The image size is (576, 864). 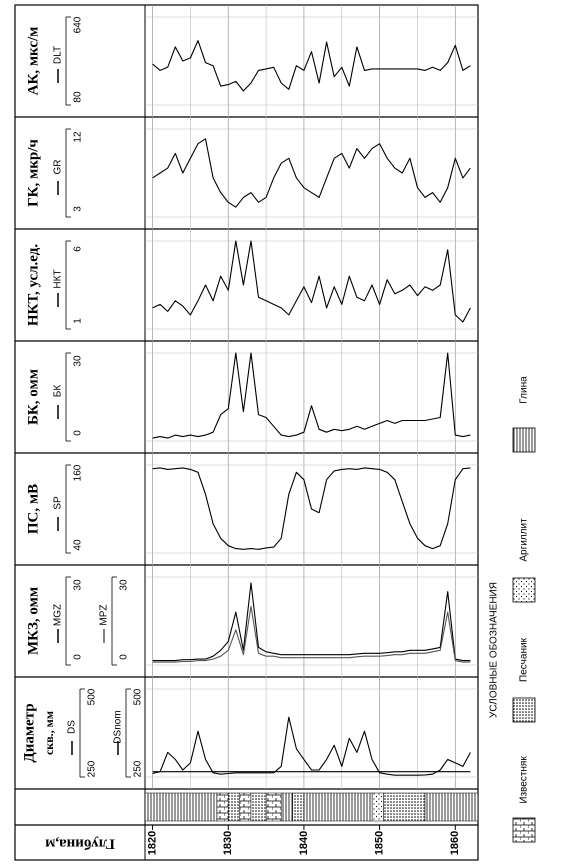 I want to click on depth-label: 1850, so click(x=380, y=843).